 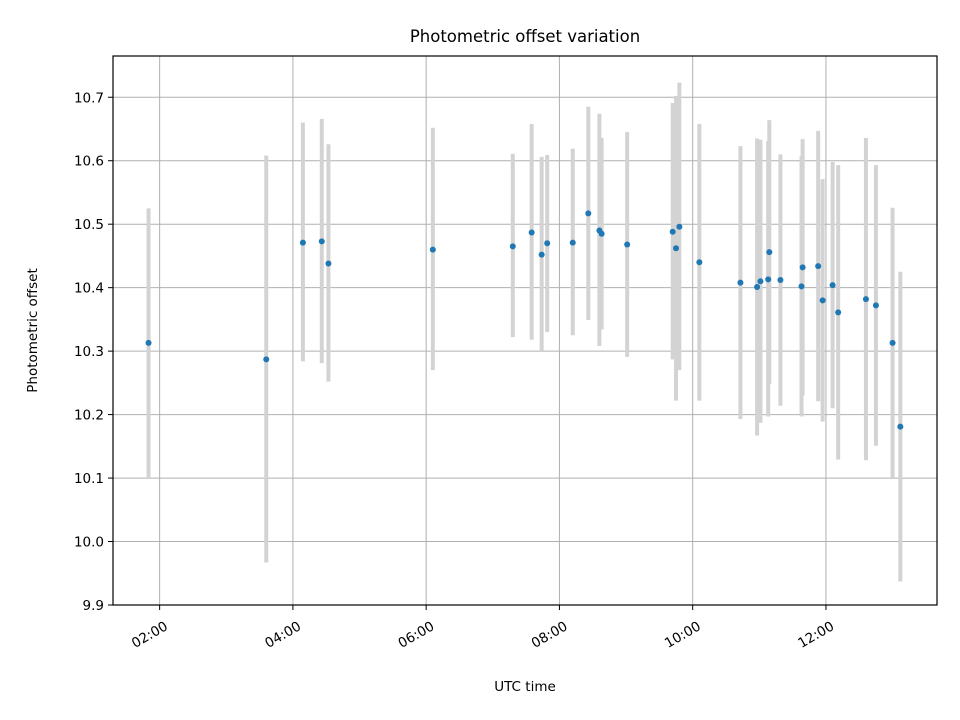 I want to click on y-axis-label: Photometric offset, so click(x=33, y=330).